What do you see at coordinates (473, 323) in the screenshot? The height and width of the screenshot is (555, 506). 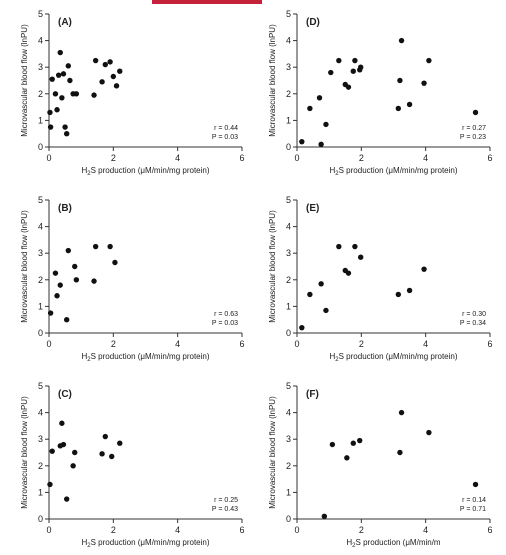 I see `p-value: P = 0.34` at bounding box center [473, 323].